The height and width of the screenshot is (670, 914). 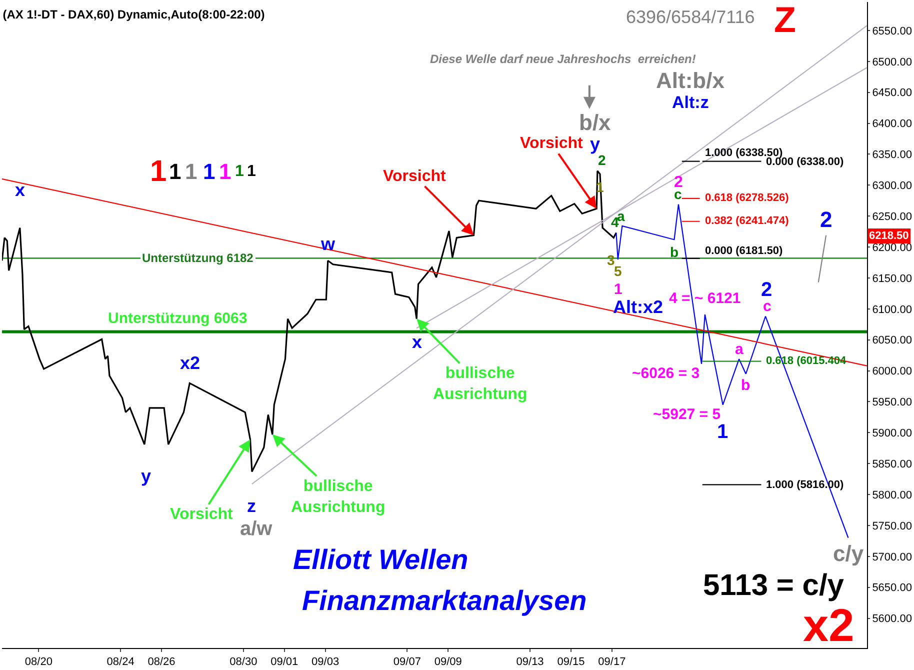 What do you see at coordinates (328, 244) in the screenshot?
I see `annotation: w` at bounding box center [328, 244].